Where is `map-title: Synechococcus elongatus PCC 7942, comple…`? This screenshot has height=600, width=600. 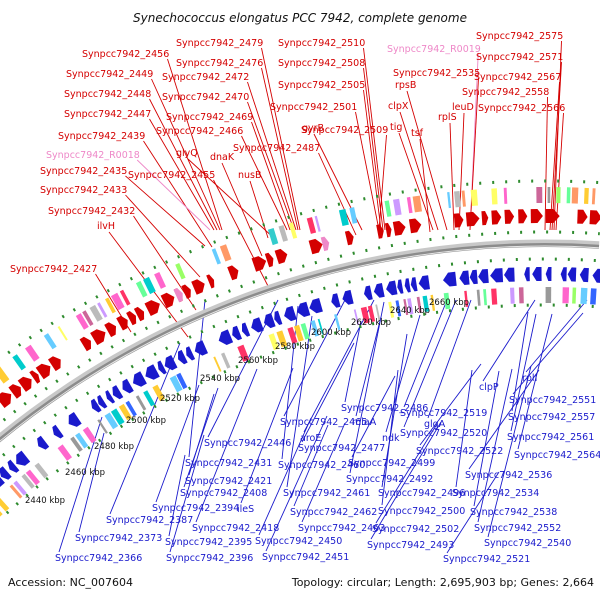 map-title: Synechococcus elongatus PCC 7942, comple… is located at coordinates (300, 18).